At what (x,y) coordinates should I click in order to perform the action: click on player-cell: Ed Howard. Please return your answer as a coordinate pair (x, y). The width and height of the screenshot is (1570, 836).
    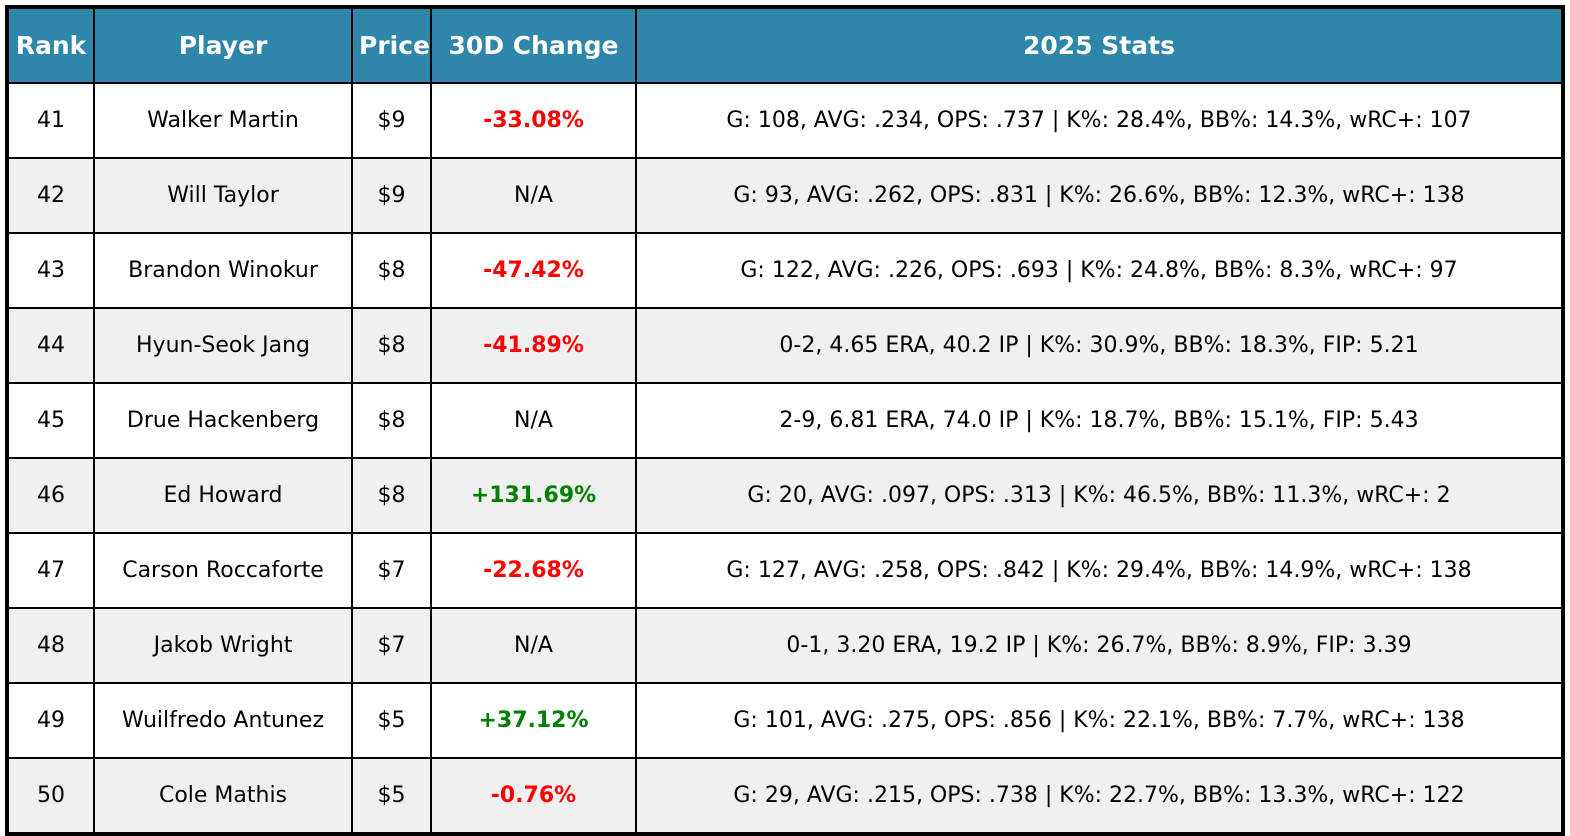
    Looking at the image, I should click on (223, 495).